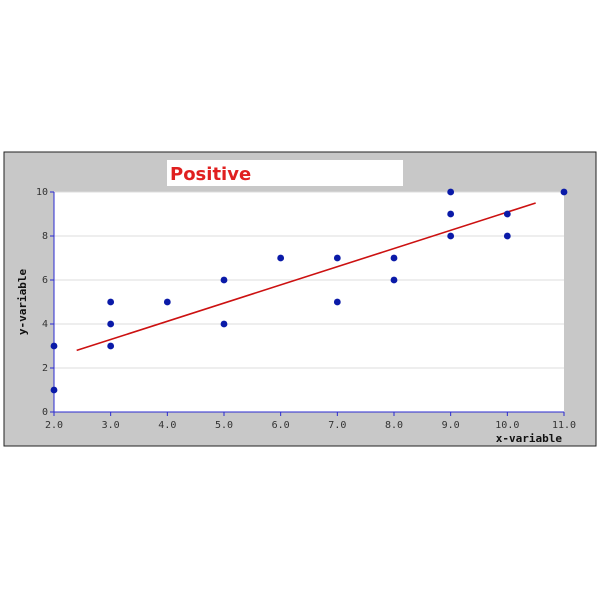 The image size is (600, 600). What do you see at coordinates (210, 174) in the screenshot?
I see `chart-title: Positive` at bounding box center [210, 174].